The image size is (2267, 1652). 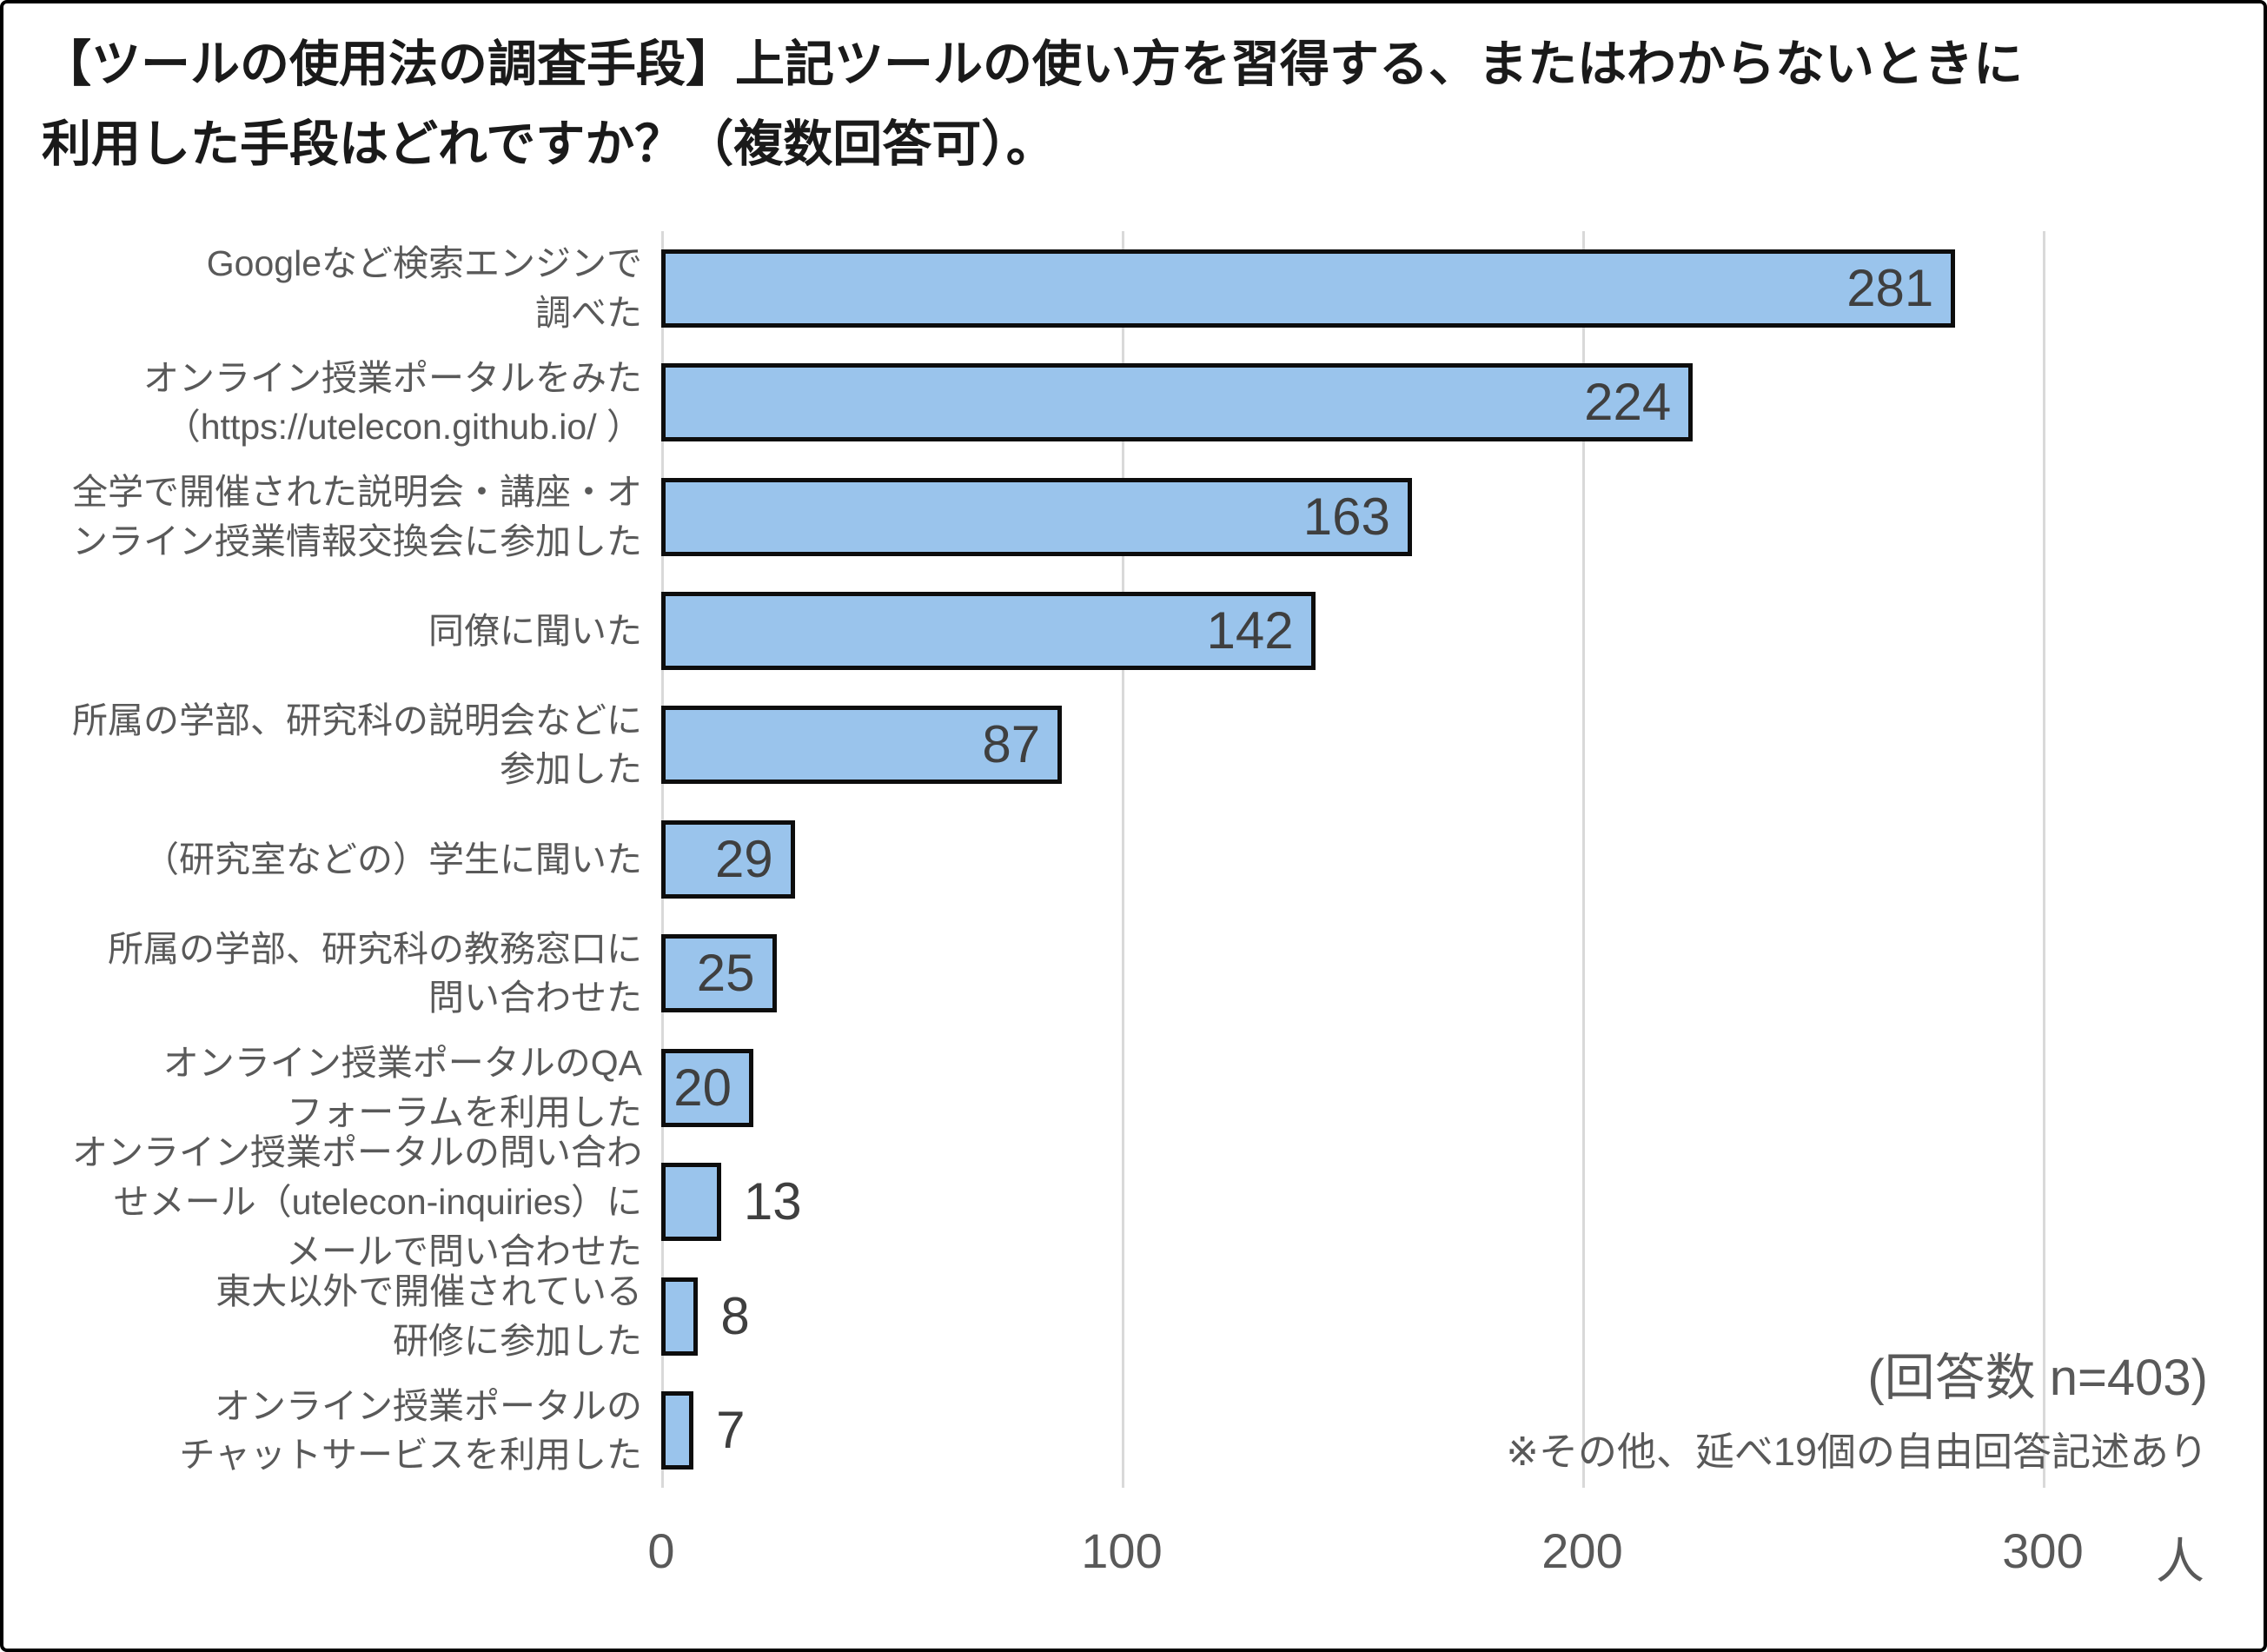 What do you see at coordinates (1032, 64) in the screenshot?
I see `chart-title-line-1: 【ツールの使用法の調査手段】上記ツールの使い方を習得する、またはわからないときに` at bounding box center [1032, 64].